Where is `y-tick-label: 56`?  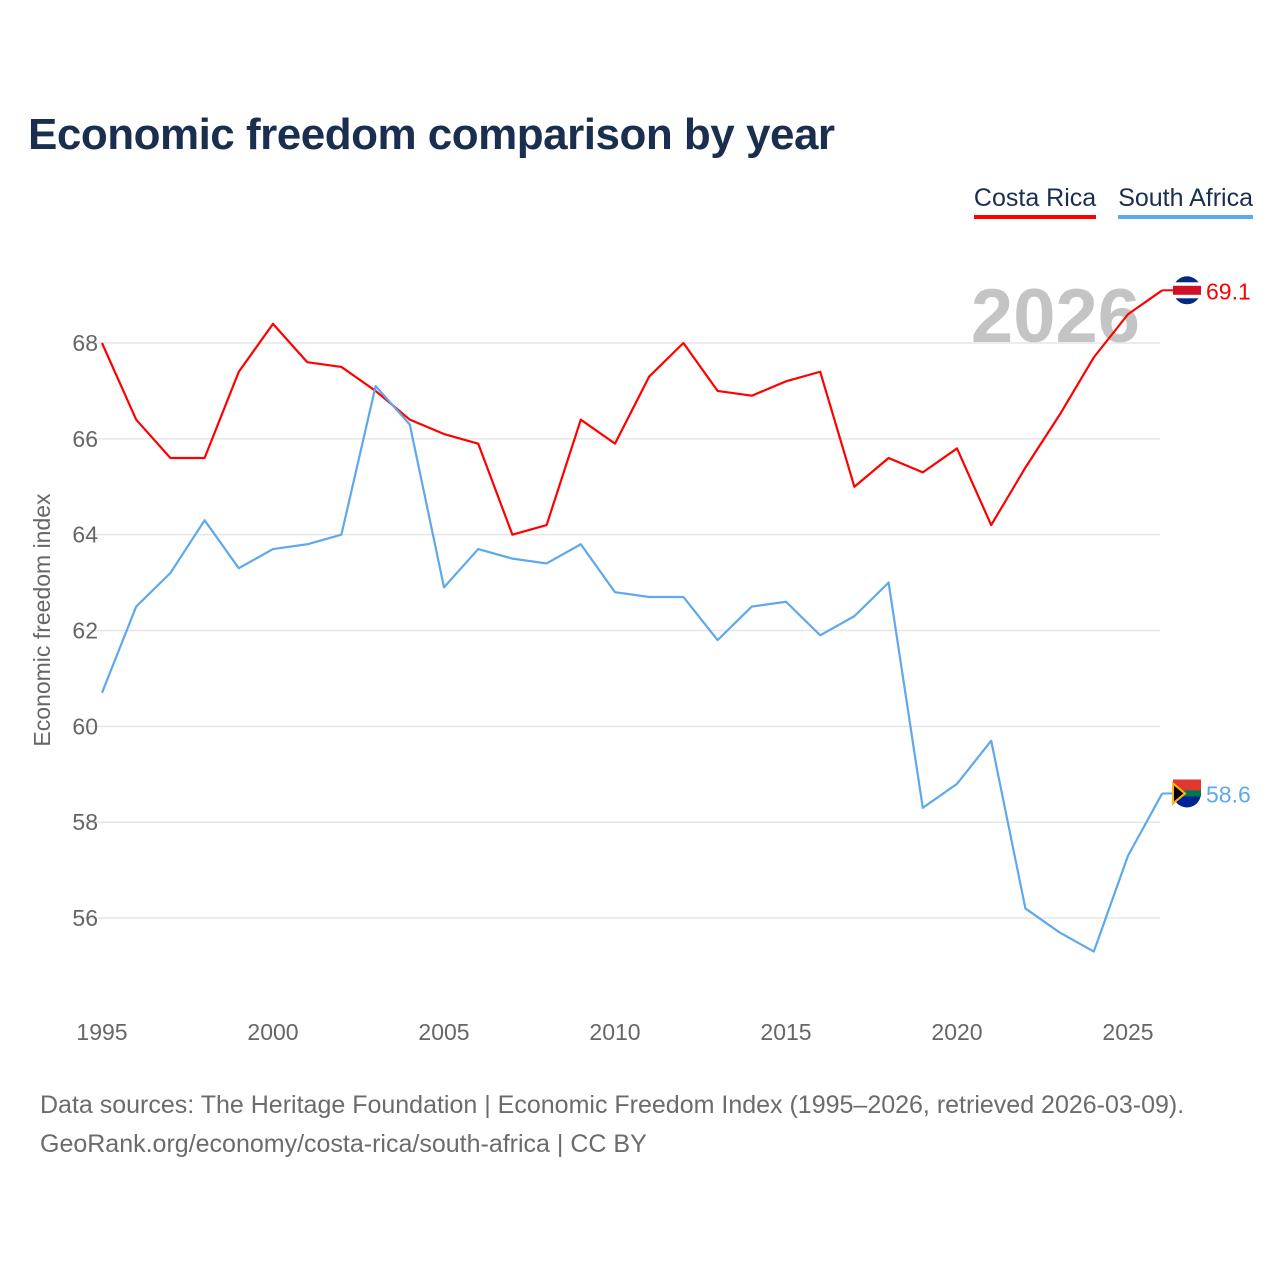
y-tick-label: 56 is located at coordinates (85, 918).